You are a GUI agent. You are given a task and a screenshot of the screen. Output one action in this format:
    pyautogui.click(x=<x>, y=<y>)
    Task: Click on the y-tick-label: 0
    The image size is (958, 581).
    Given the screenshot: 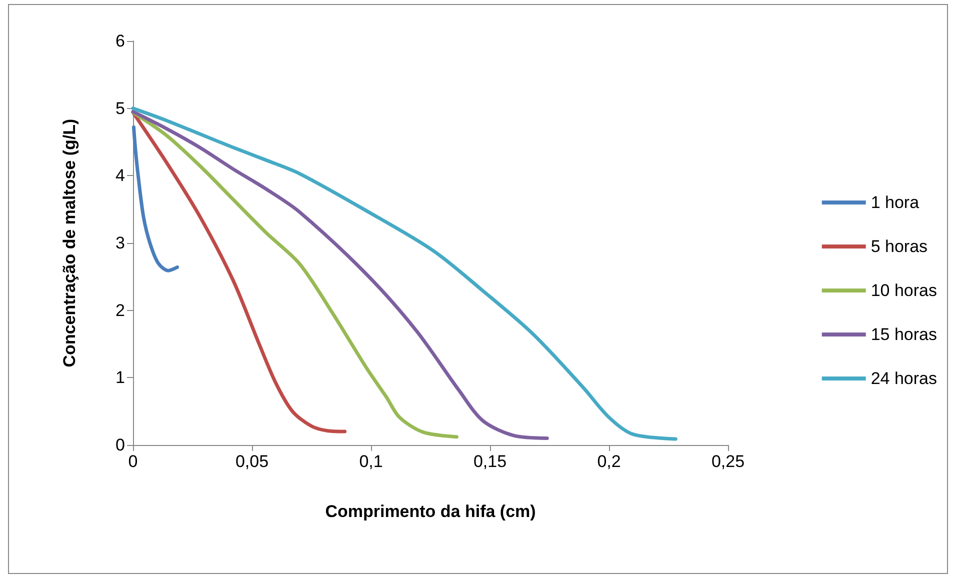 What is the action you would take?
    pyautogui.click(x=120, y=445)
    